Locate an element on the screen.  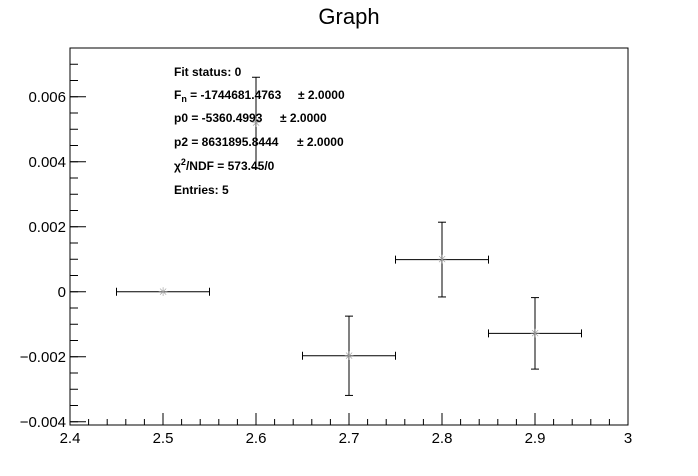
stat-chi-sup: 2 is located at coordinates (183, 162).